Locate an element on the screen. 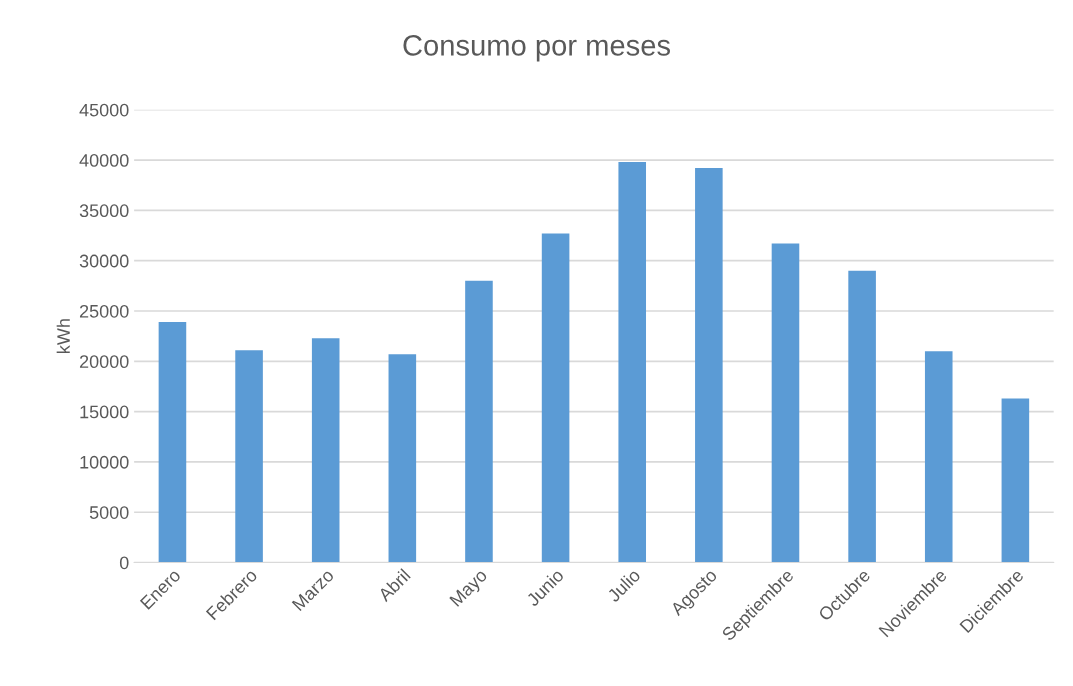 This screenshot has height=686, width=1073. y-tick-label: 40000 is located at coordinates (104, 160).